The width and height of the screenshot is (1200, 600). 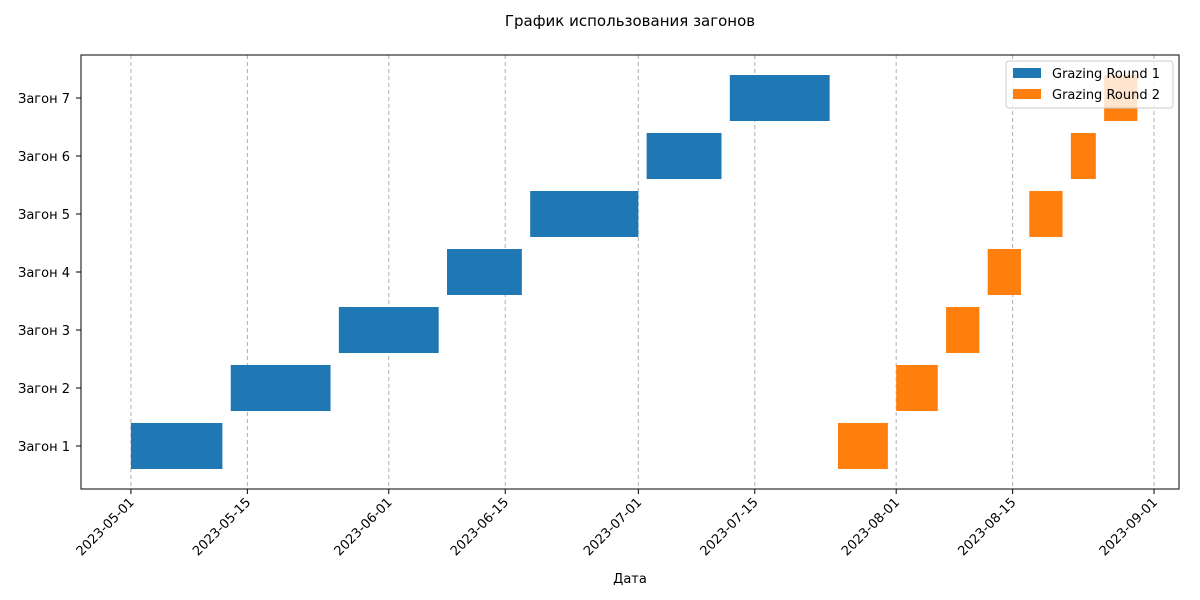 I want to click on legend-label-round-1: Grazing Round 1, so click(x=1106, y=74).